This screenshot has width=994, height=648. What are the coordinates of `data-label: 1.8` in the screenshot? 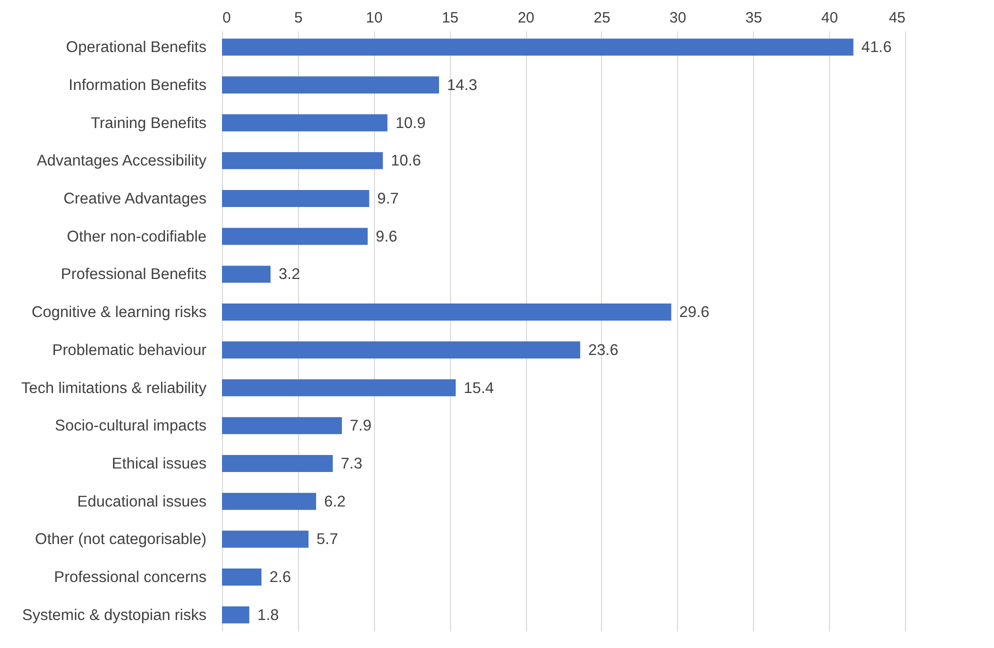 It's located at (268, 615).